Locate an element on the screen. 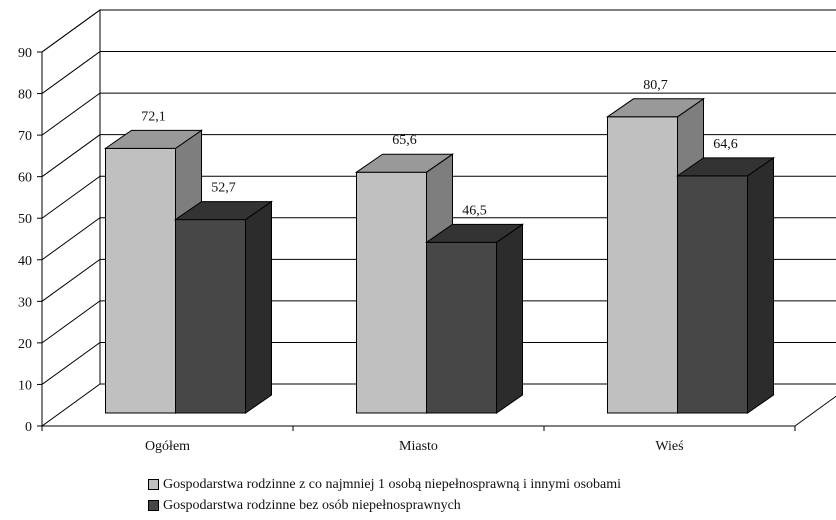 Image resolution: width=836 pixels, height=520 pixels. y-tick-label: 10 is located at coordinates (25, 385).